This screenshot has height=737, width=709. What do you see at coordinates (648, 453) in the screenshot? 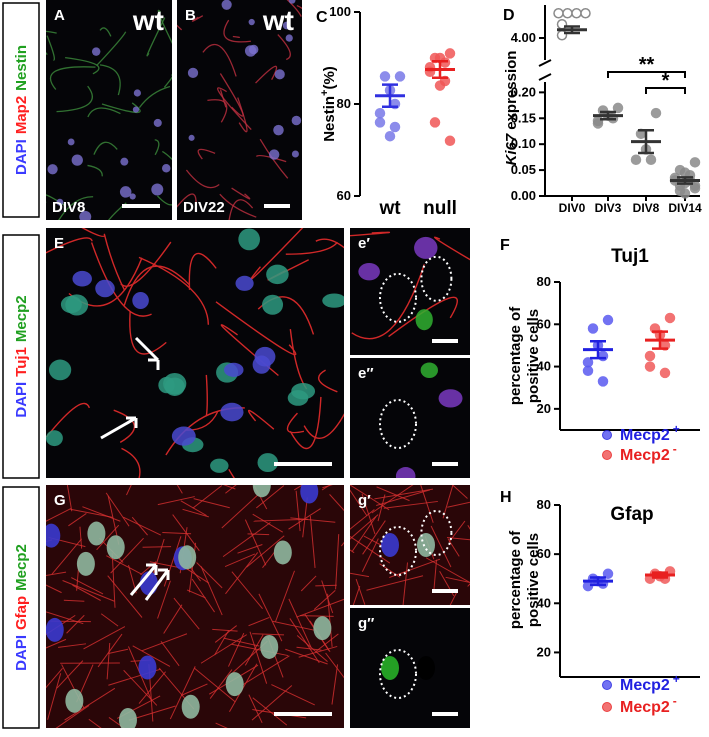
I see `legend-label: Mecp2-` at bounding box center [648, 453].